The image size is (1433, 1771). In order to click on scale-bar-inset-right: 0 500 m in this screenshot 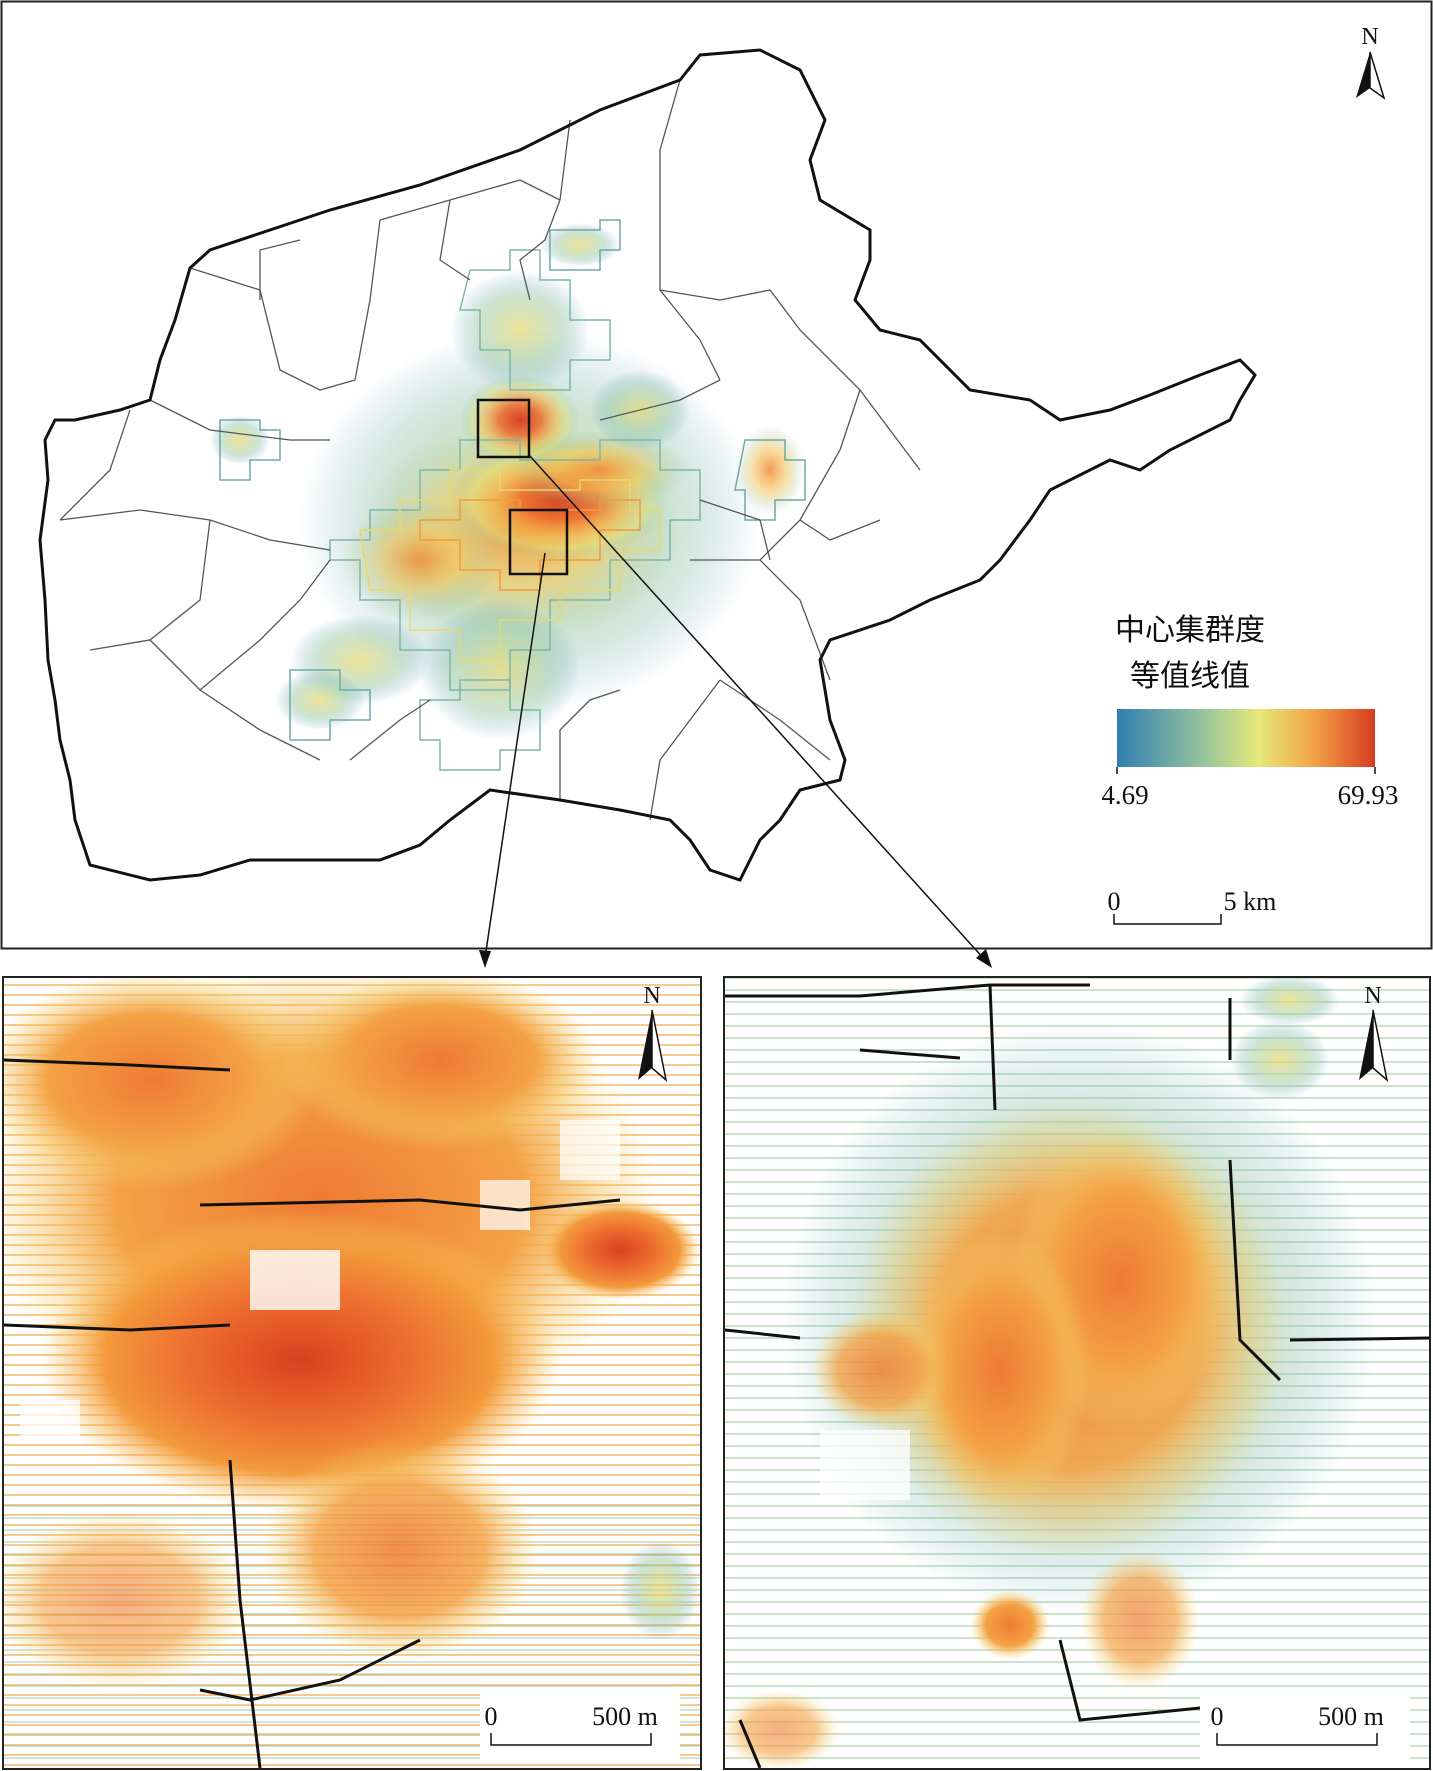, I will do `click(1305, 1727)`.